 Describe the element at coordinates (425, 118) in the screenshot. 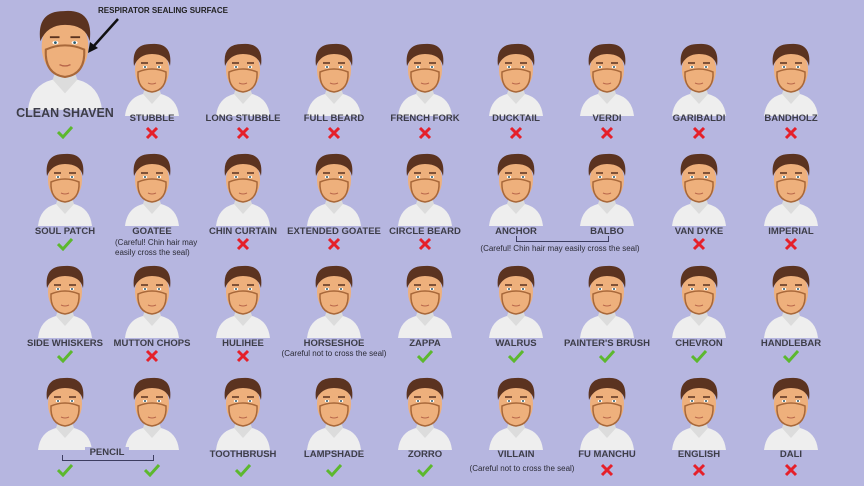

I see `style-label: FRENCH FORK` at that location.